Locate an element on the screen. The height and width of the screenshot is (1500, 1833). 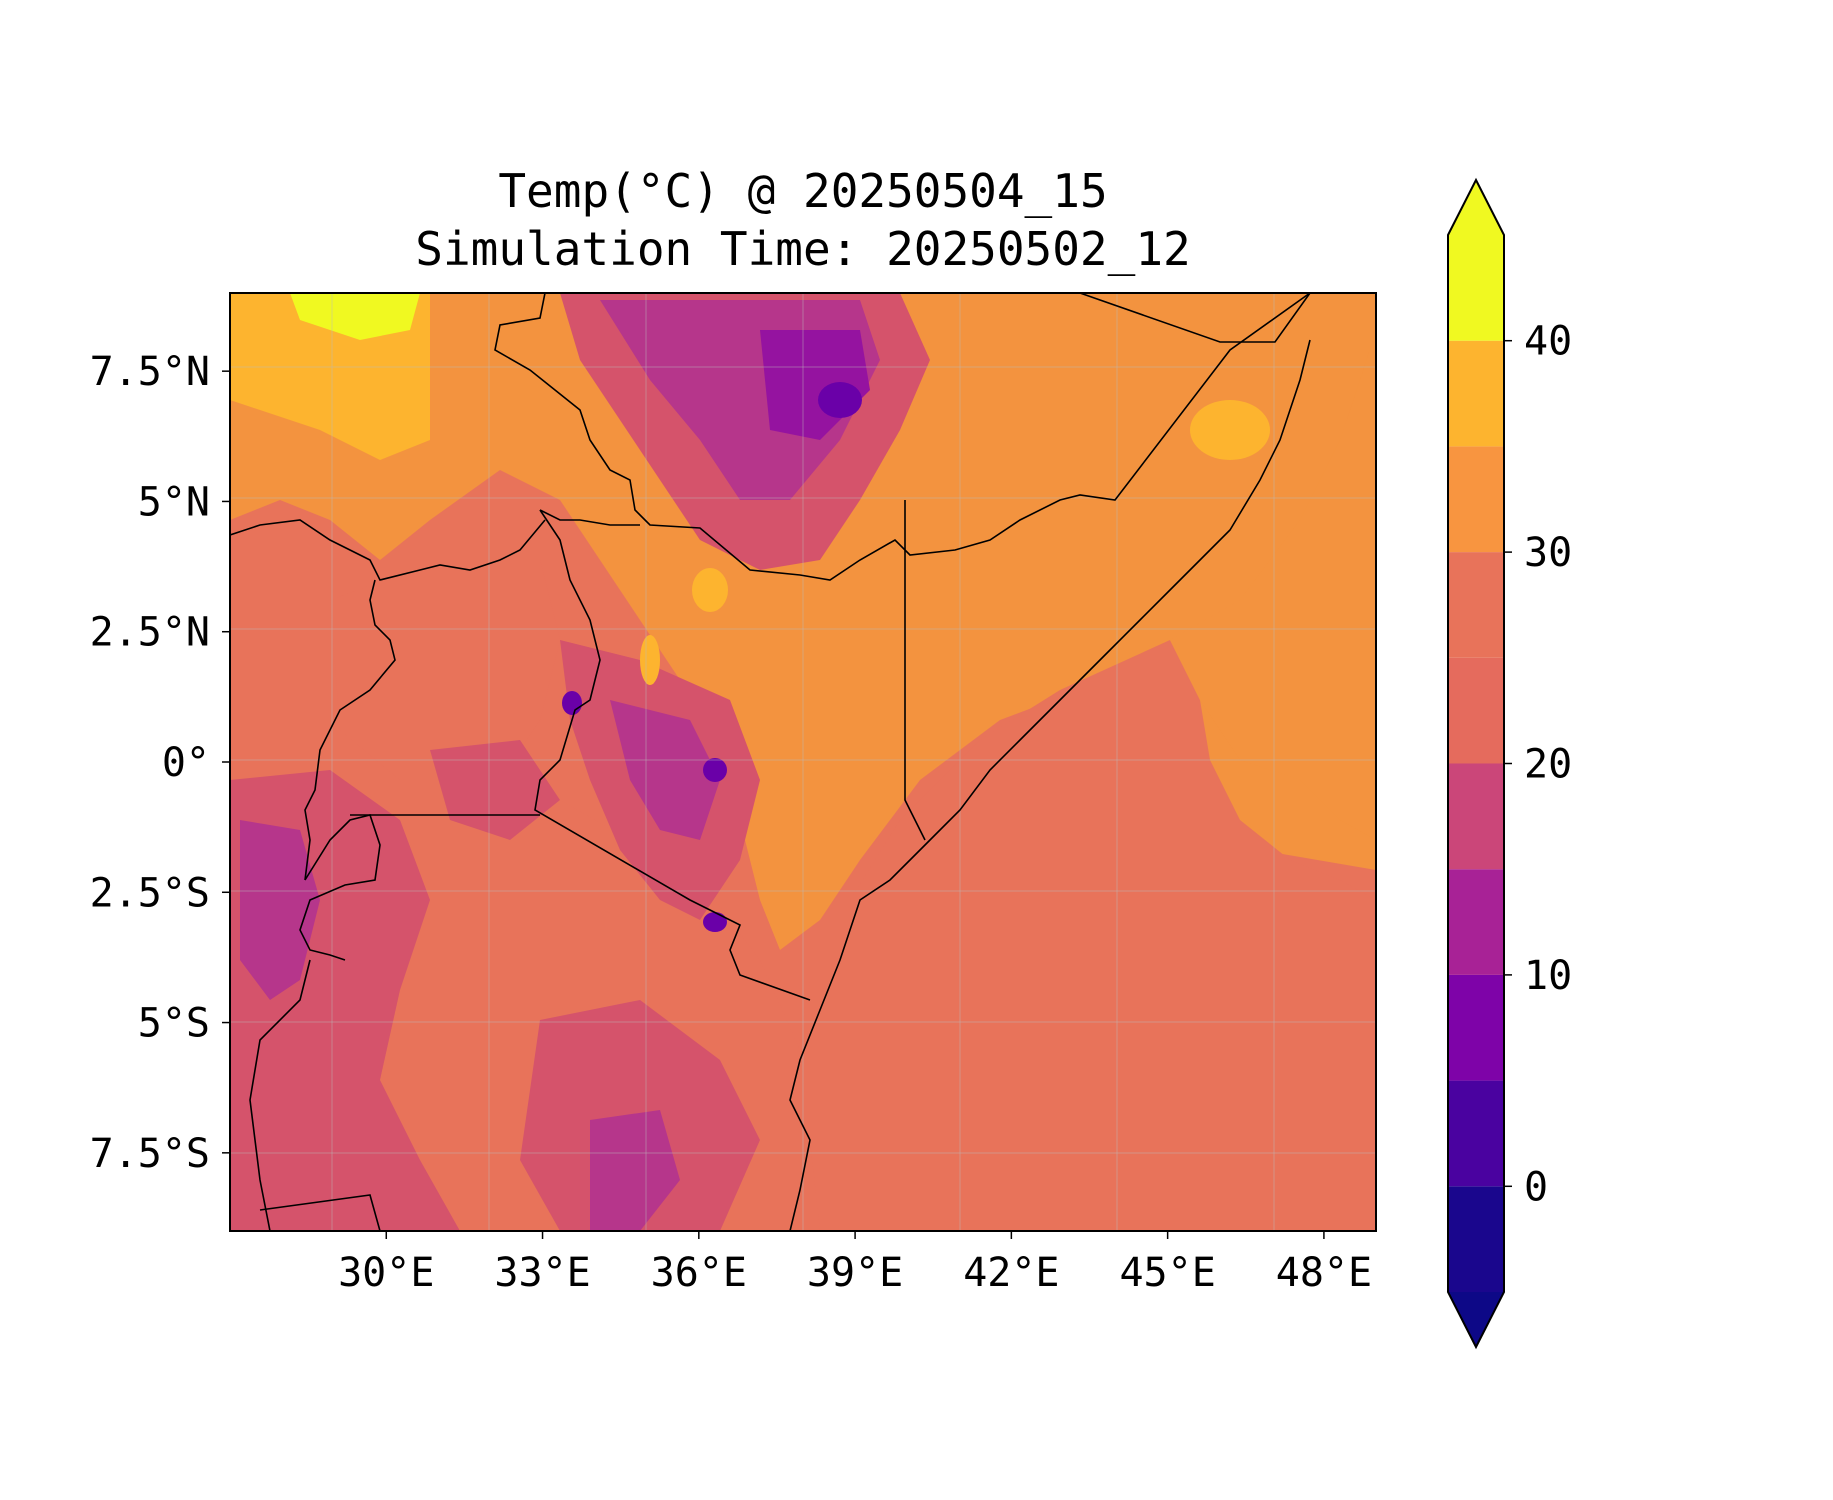
colorbar-tick-label: 20 is located at coordinates (1548, 765).